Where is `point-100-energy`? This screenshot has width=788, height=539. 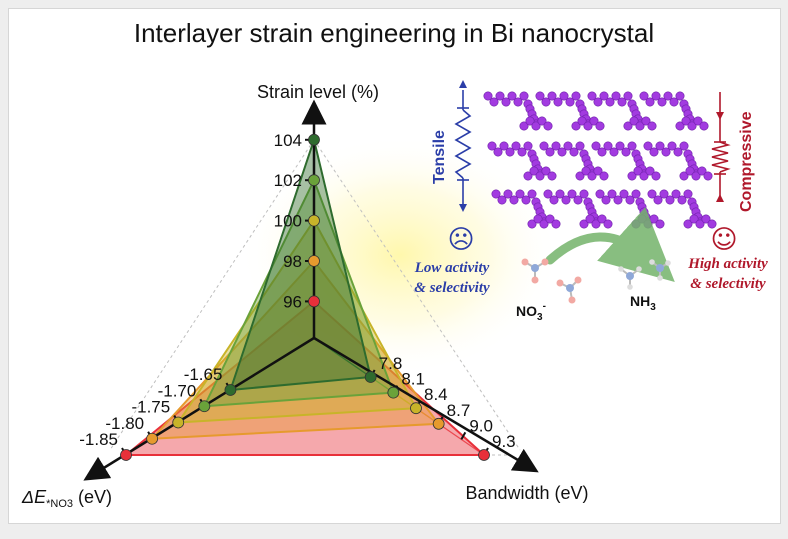 point-100-energy is located at coordinates (178, 422).